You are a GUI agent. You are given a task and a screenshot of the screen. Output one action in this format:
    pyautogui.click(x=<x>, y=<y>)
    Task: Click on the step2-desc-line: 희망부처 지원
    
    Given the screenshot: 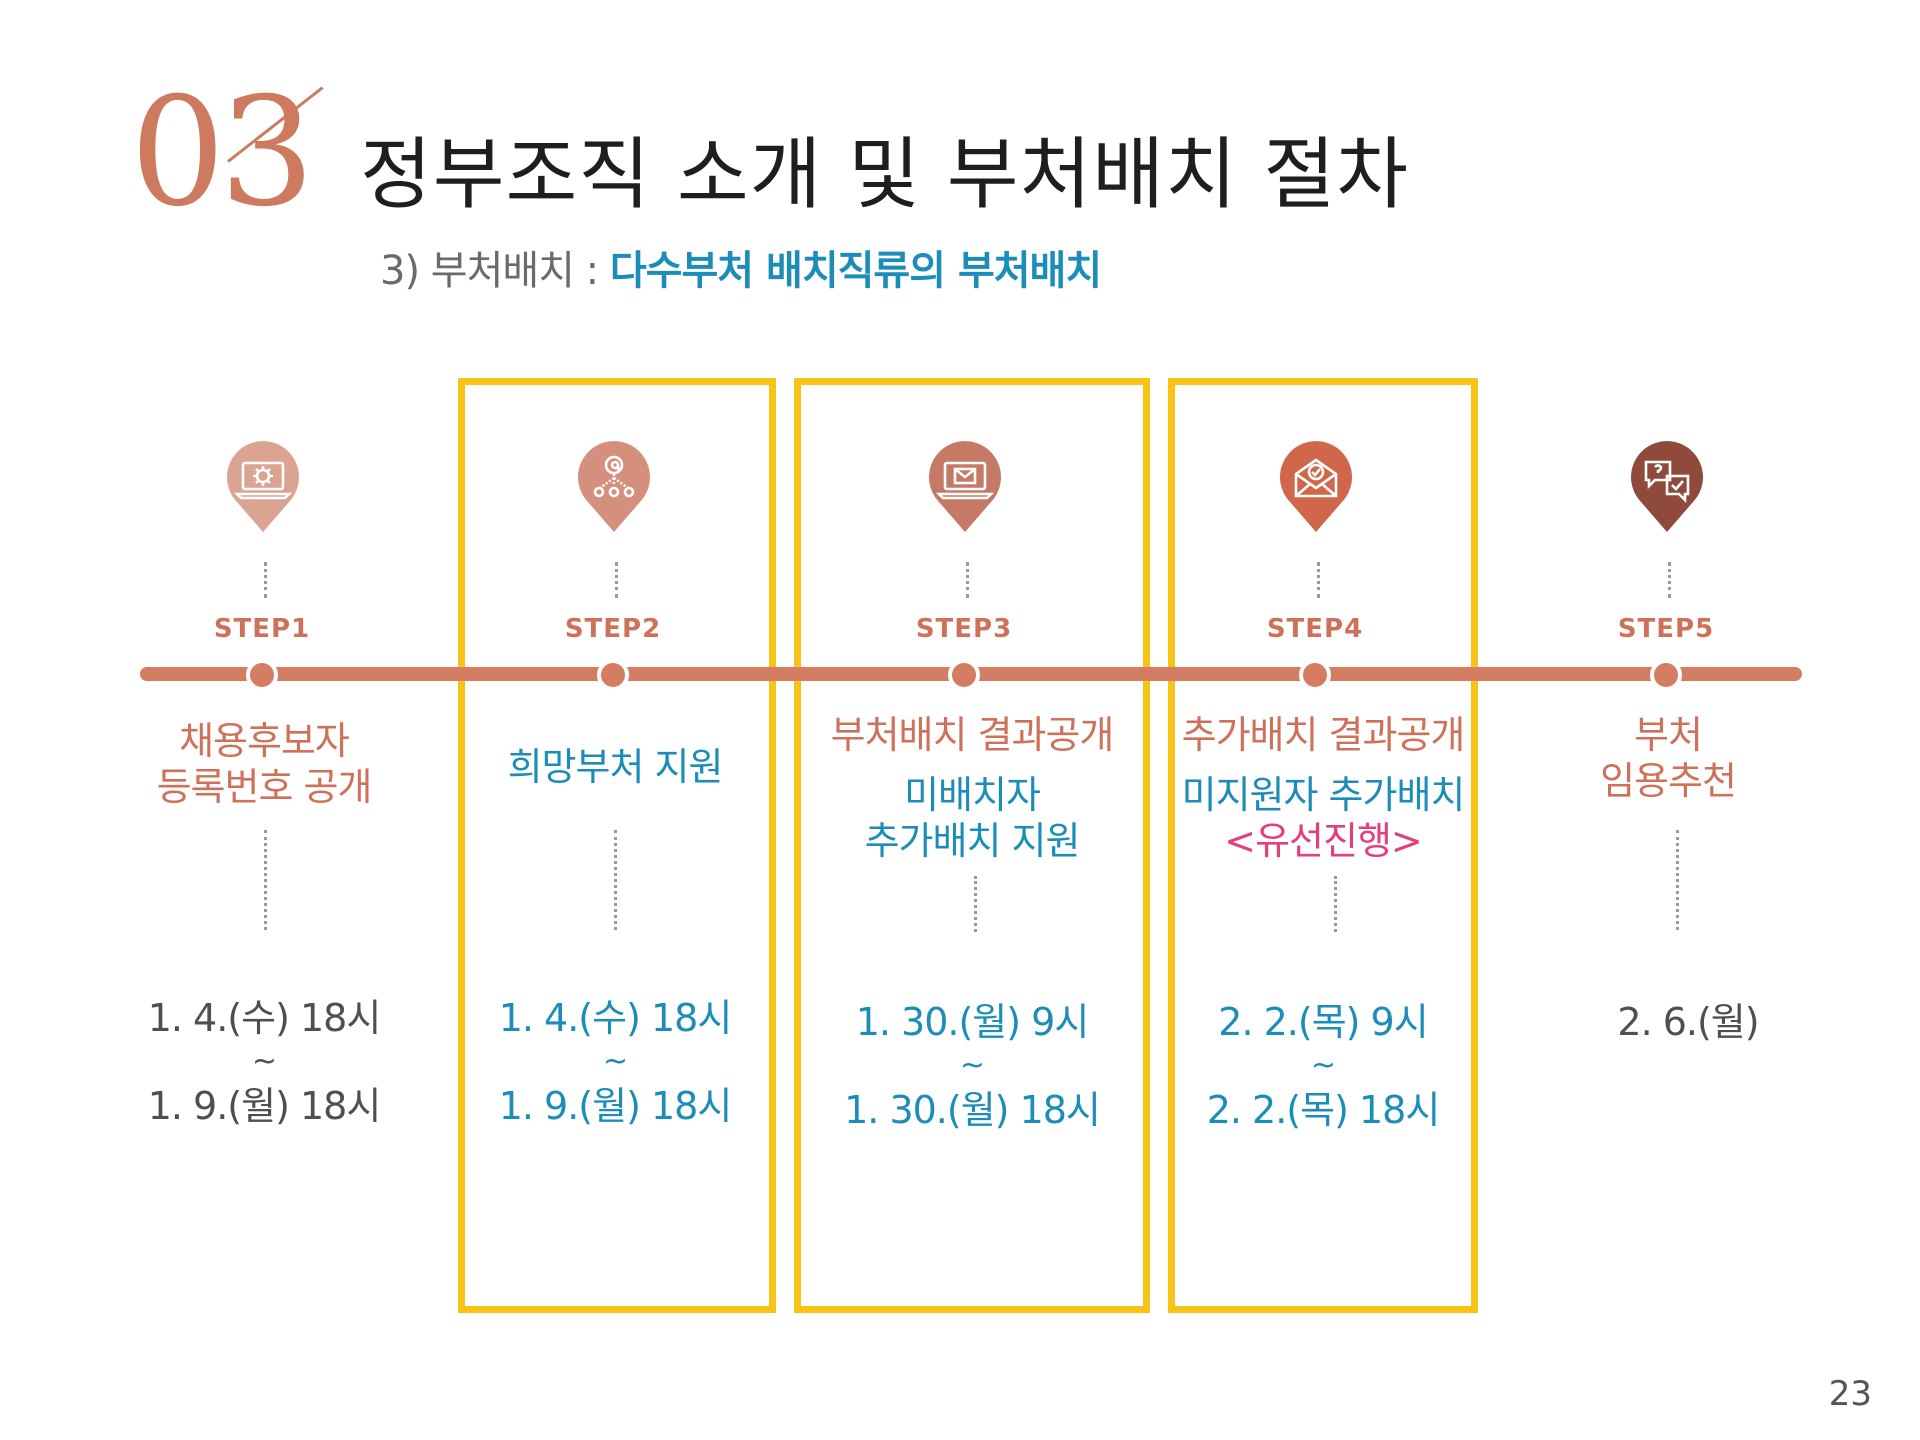 What is the action you would take?
    pyautogui.click(x=615, y=767)
    